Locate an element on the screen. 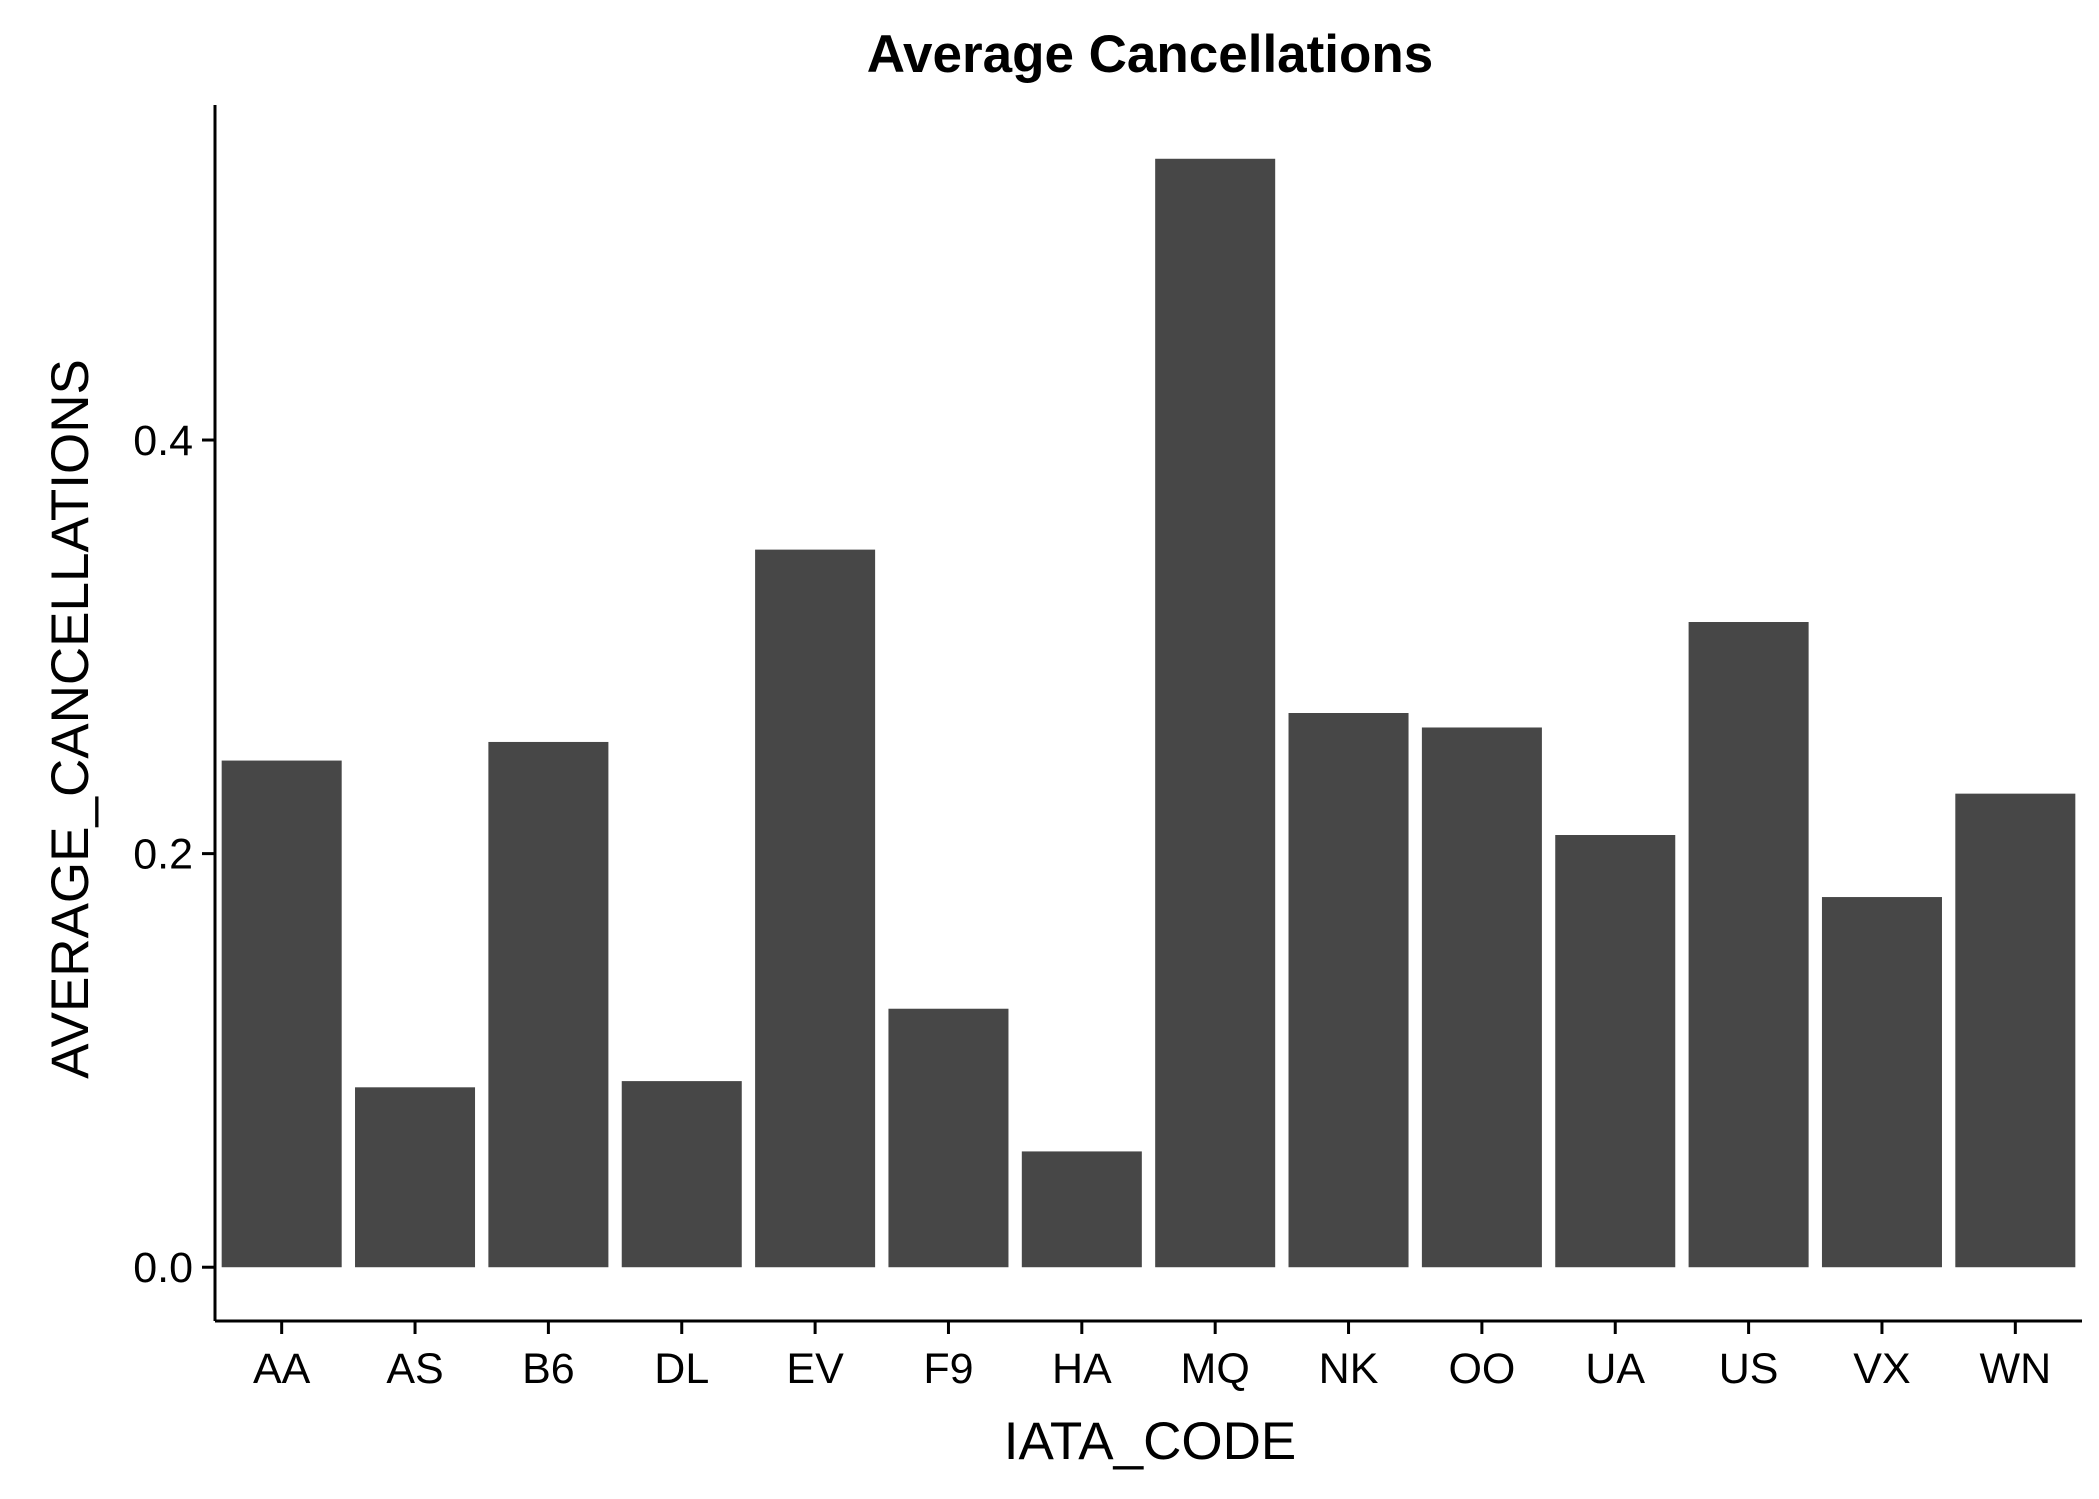  x-tick-label-mq: MQ is located at coordinates (1215, 1369).